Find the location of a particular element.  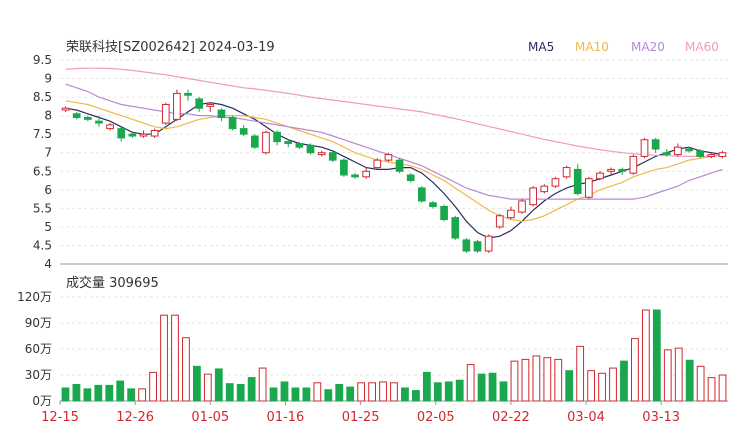

legend-ma20: MA20 is located at coordinates (648, 47).